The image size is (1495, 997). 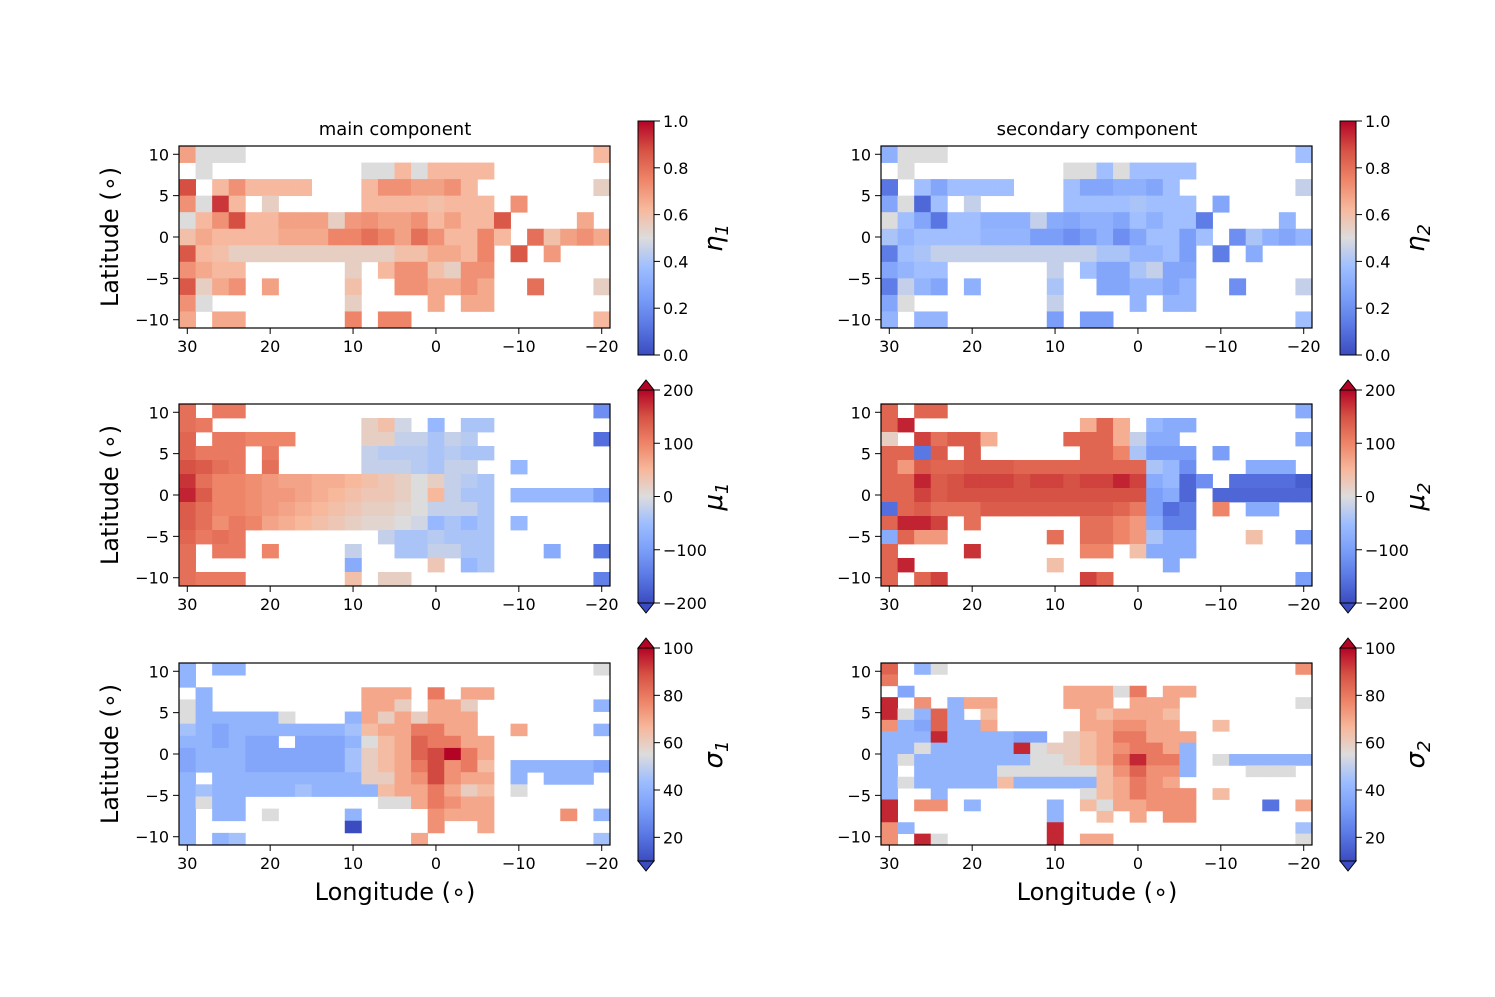 I want to click on colorbar-extend-bottom, so click(x=1348, y=608).